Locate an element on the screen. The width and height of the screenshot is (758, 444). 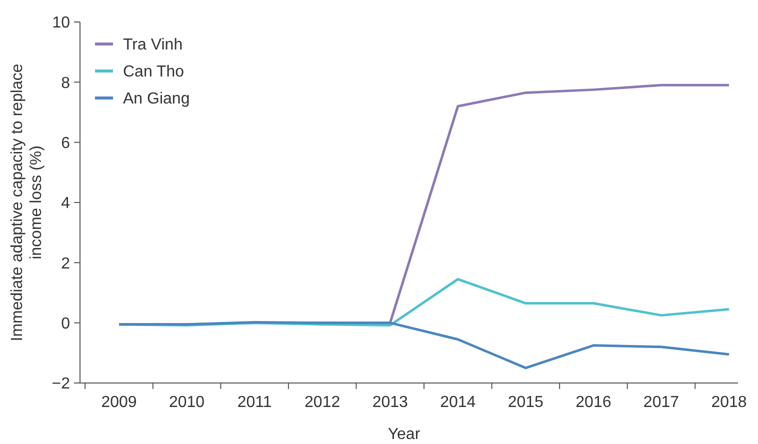
y-tick-label: 10 is located at coordinates (61, 23).